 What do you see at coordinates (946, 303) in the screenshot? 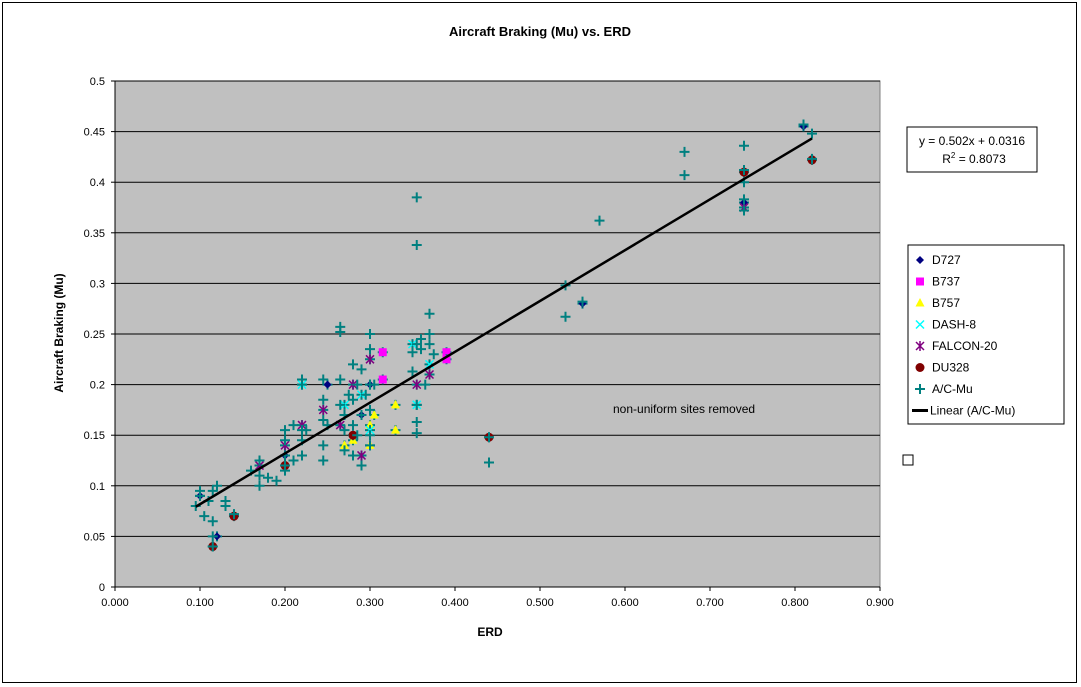
I see `legend-label: B757` at bounding box center [946, 303].